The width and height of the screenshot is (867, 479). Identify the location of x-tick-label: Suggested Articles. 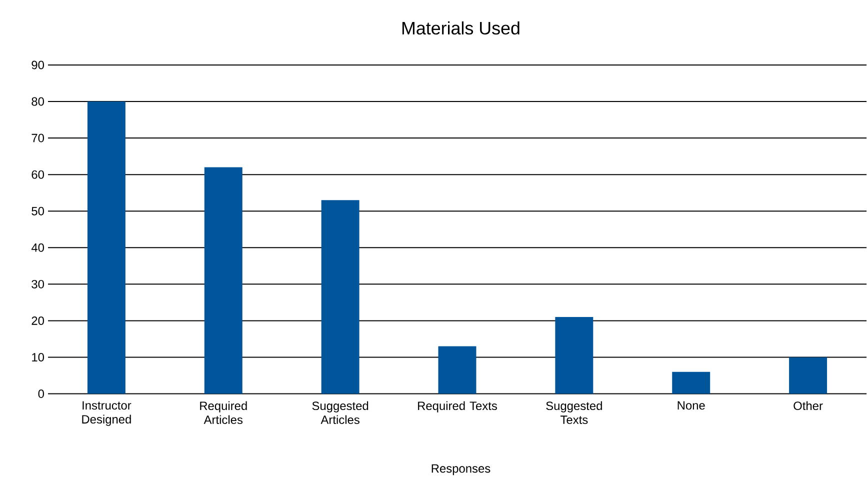
(340, 412).